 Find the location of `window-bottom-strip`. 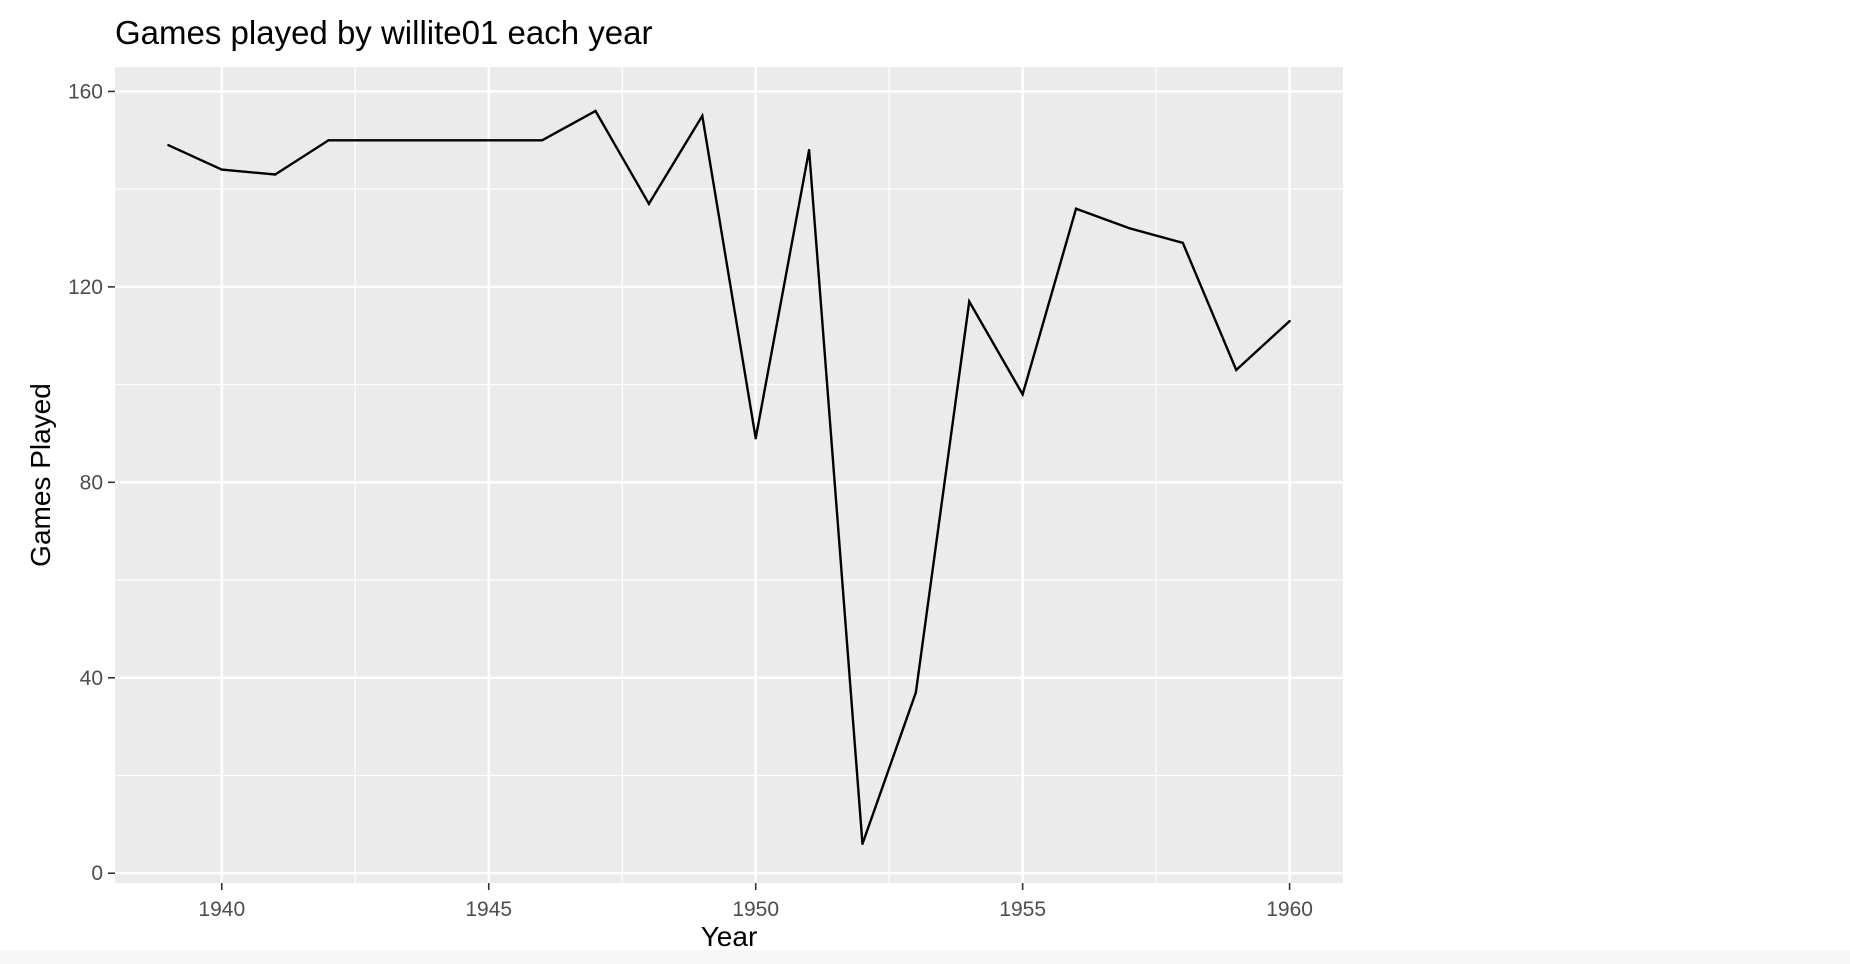

window-bottom-strip is located at coordinates (925, 957).